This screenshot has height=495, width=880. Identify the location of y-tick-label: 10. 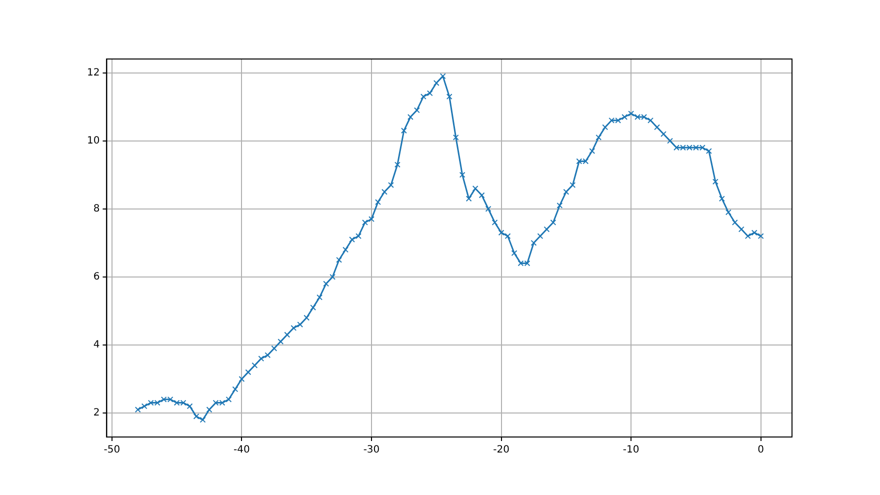
(93, 140).